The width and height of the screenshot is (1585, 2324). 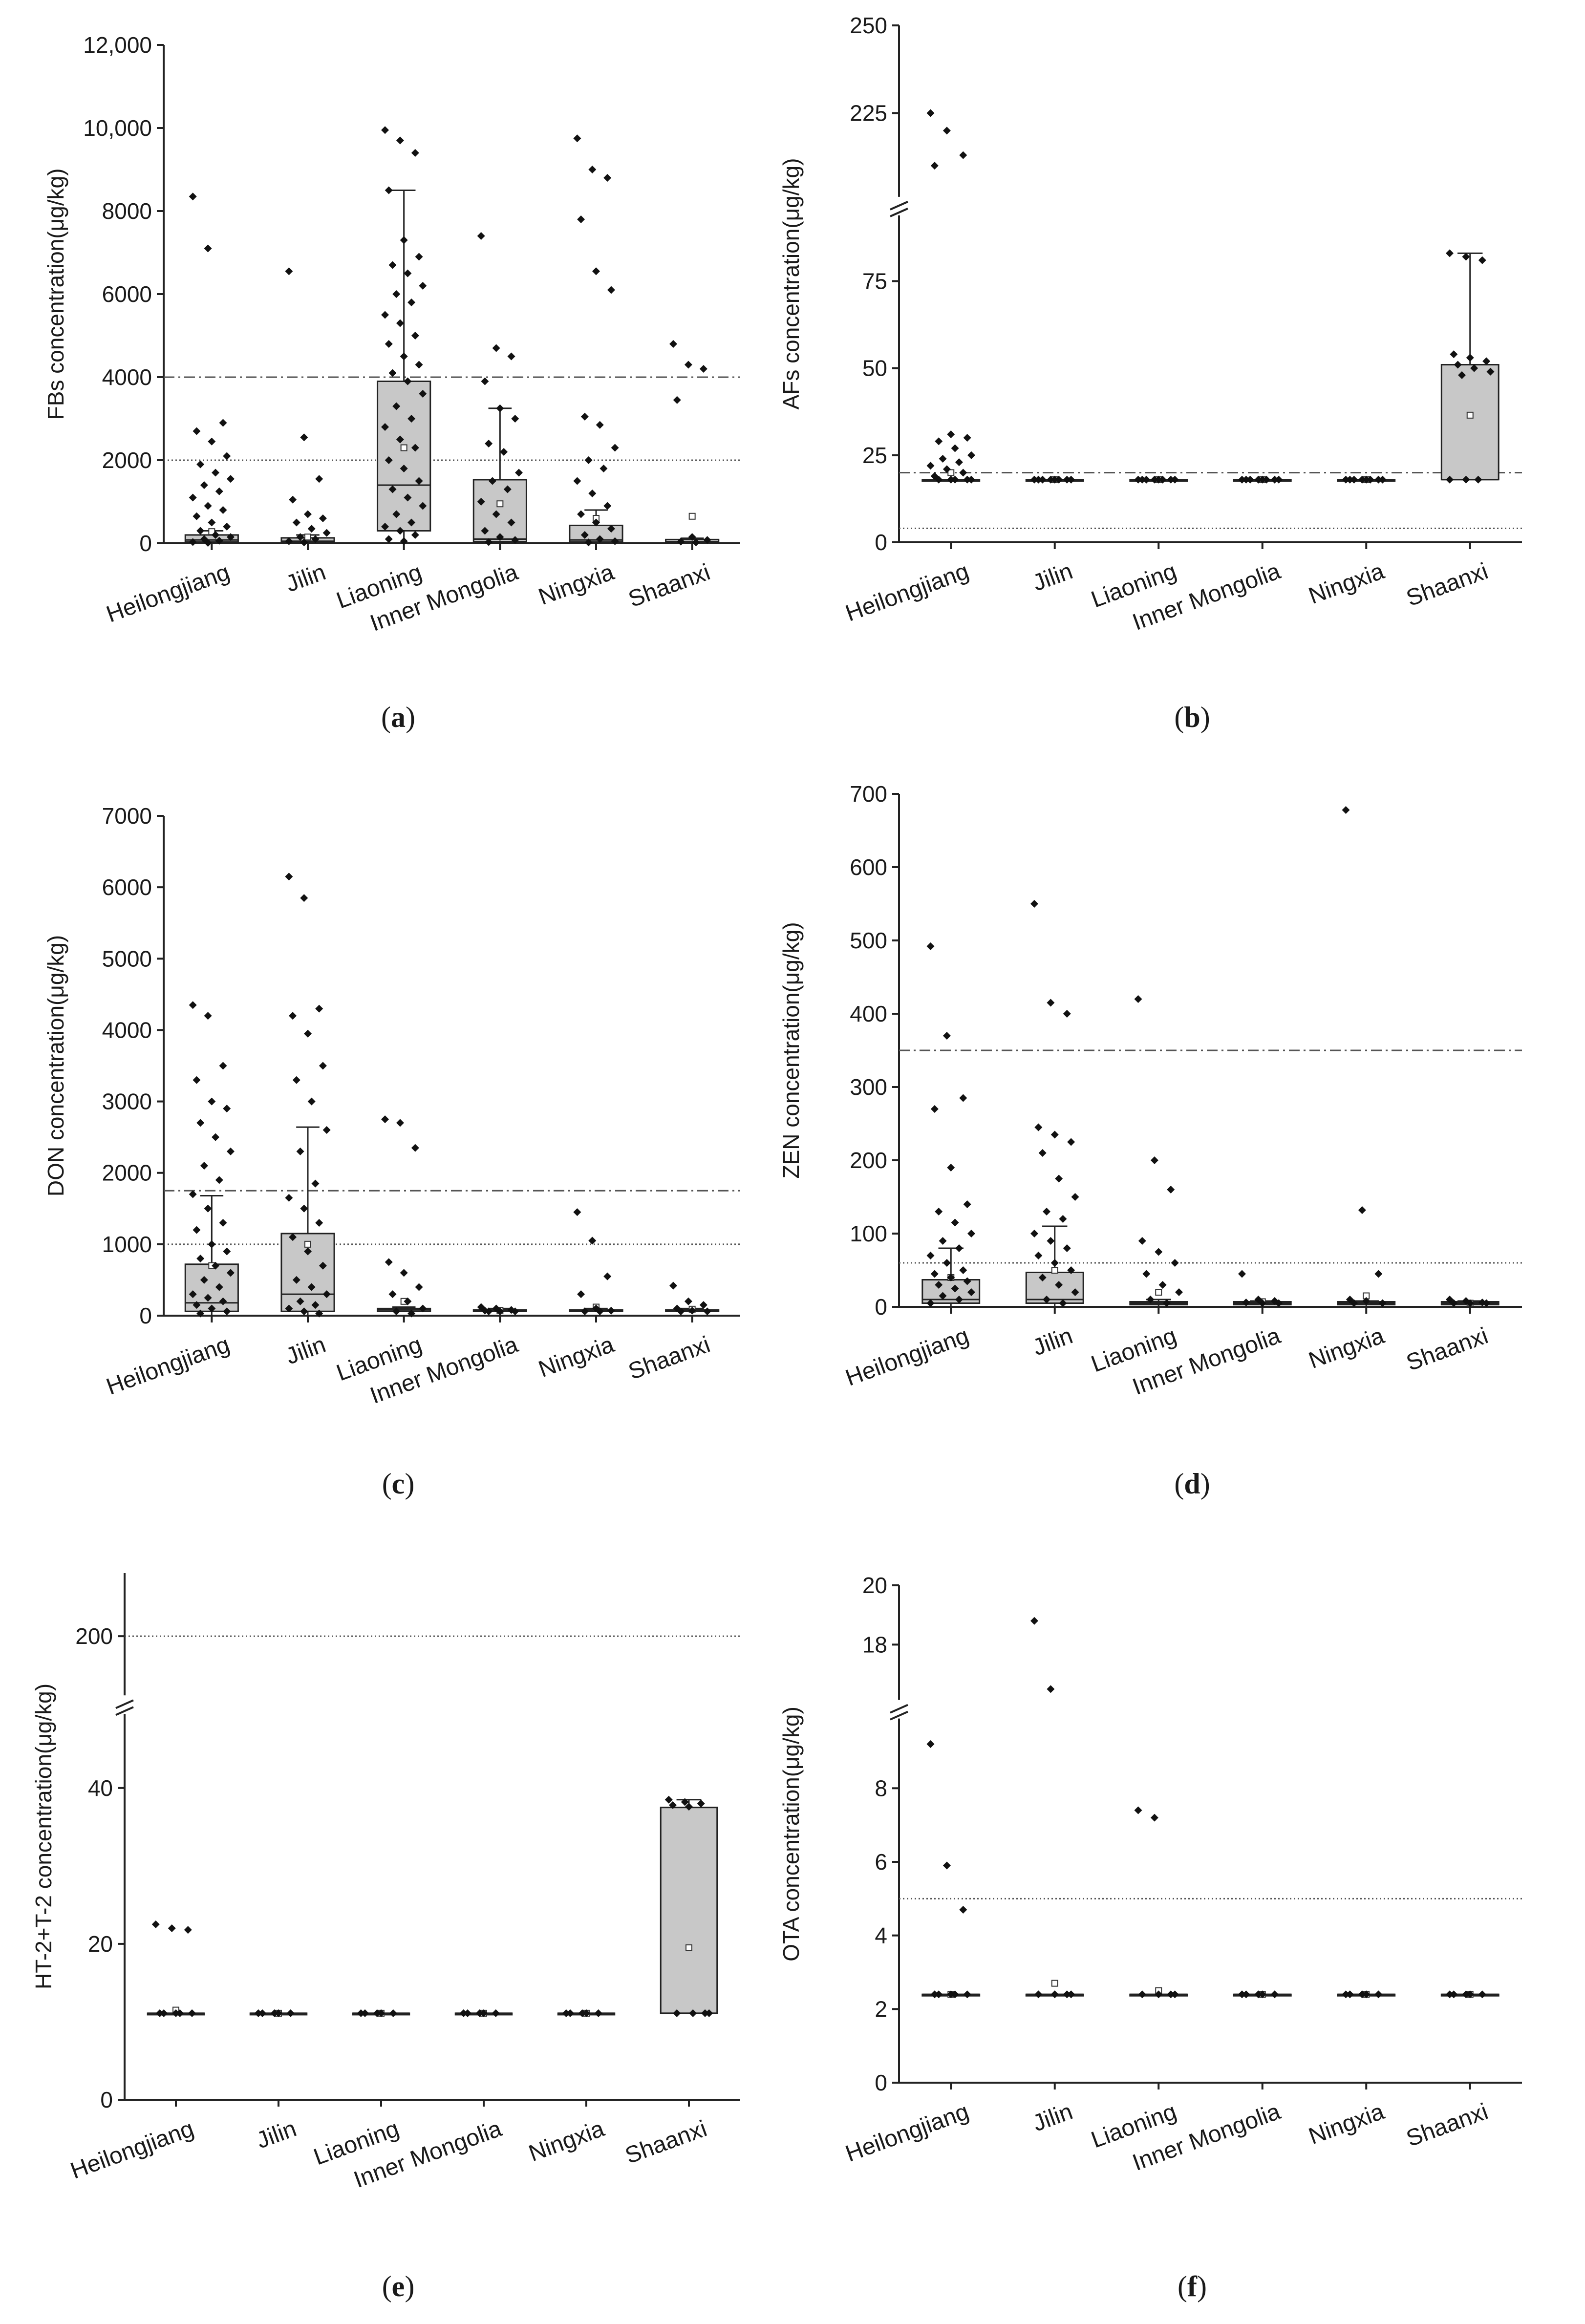 I want to click on y-tick-label: 40, so click(x=100, y=1788).